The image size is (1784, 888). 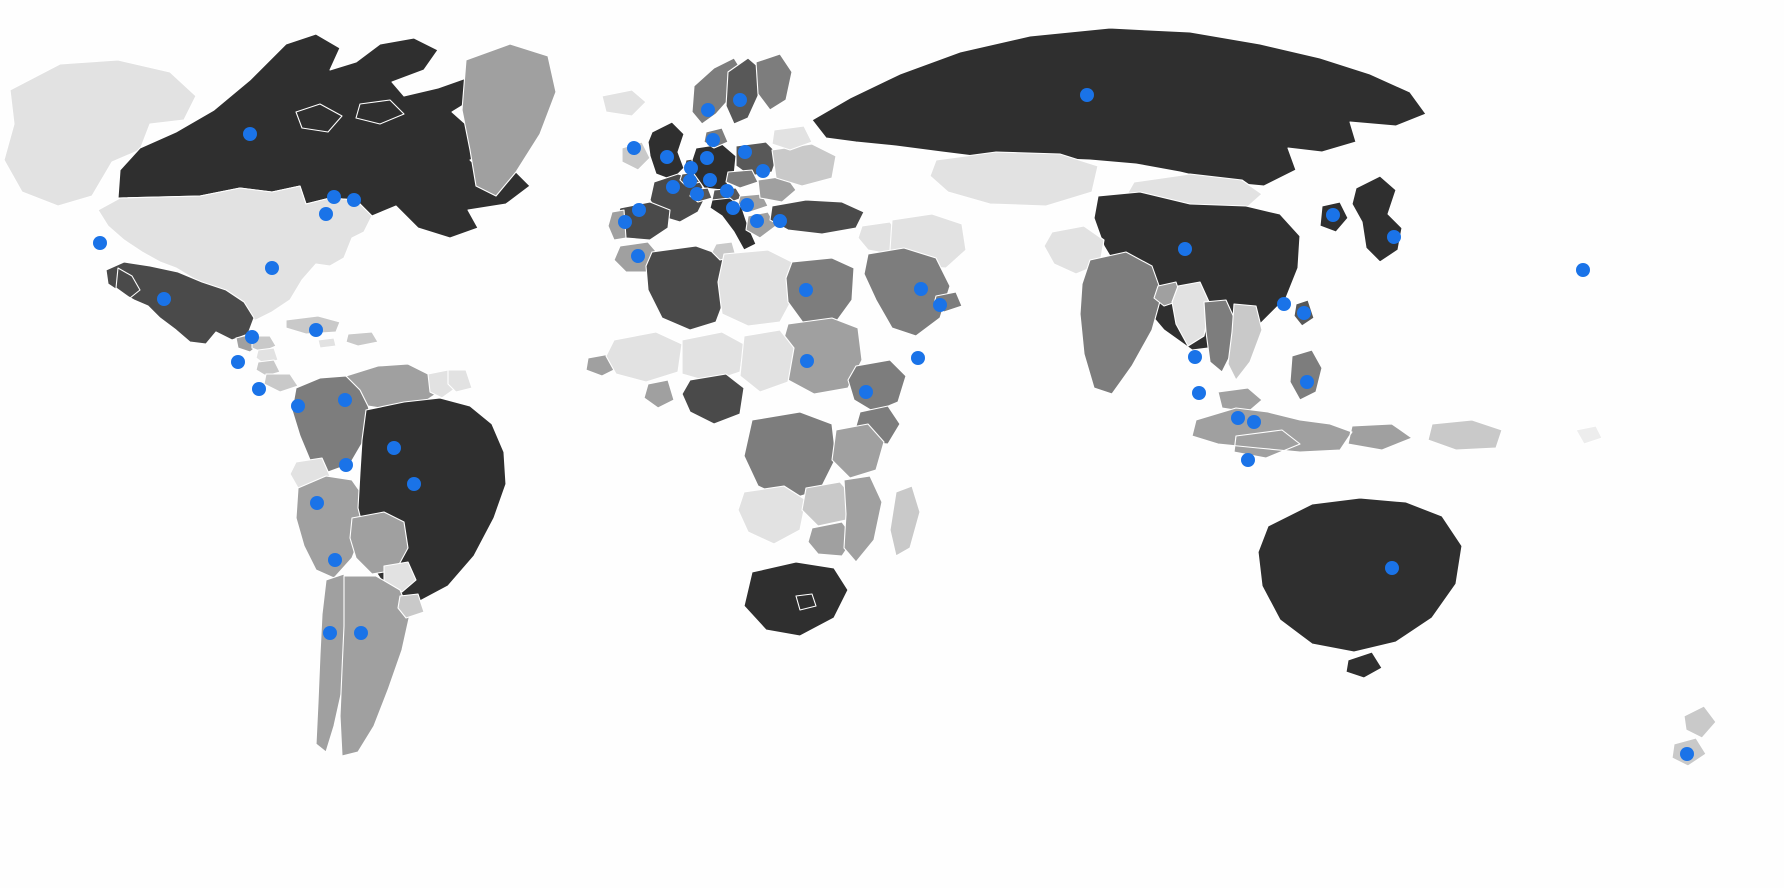 I want to click on country-libya, so click(x=756, y=288).